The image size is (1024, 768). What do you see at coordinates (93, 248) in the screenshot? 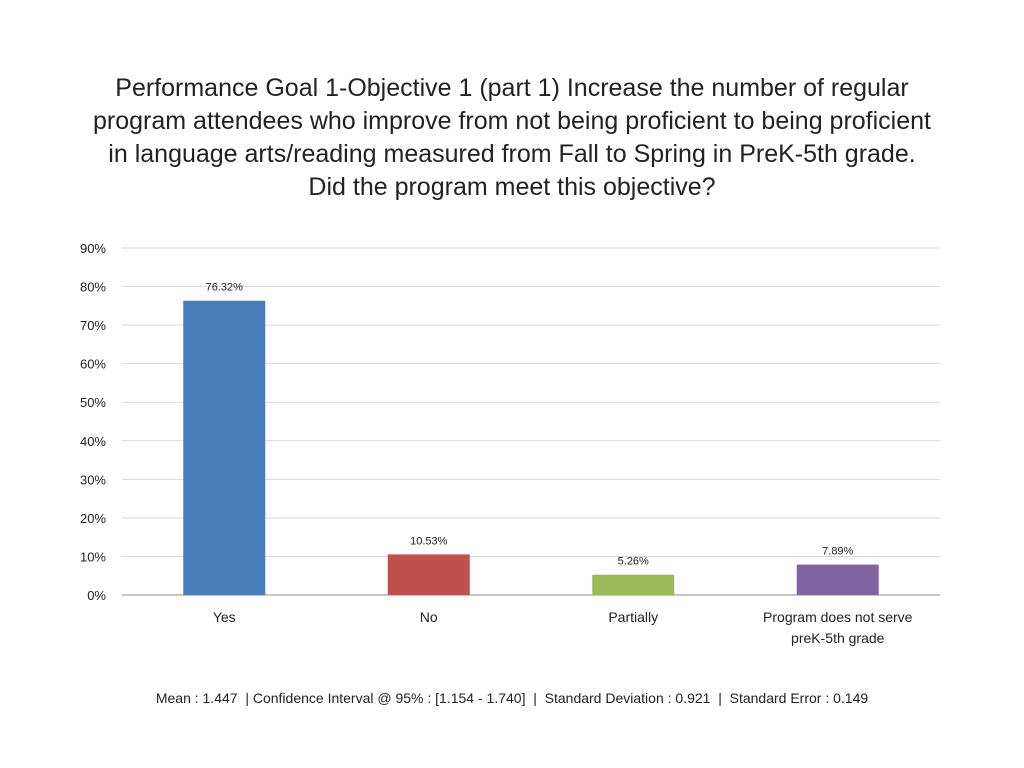
I see `y-tick-label: 90%` at bounding box center [93, 248].